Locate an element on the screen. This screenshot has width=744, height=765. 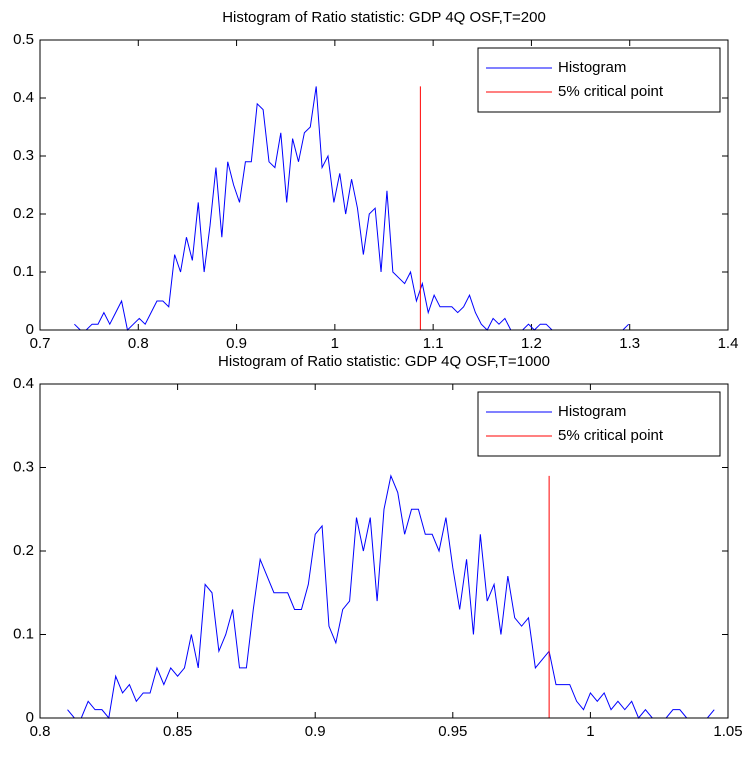
x-tick-label: 0.7 is located at coordinates (40, 343).